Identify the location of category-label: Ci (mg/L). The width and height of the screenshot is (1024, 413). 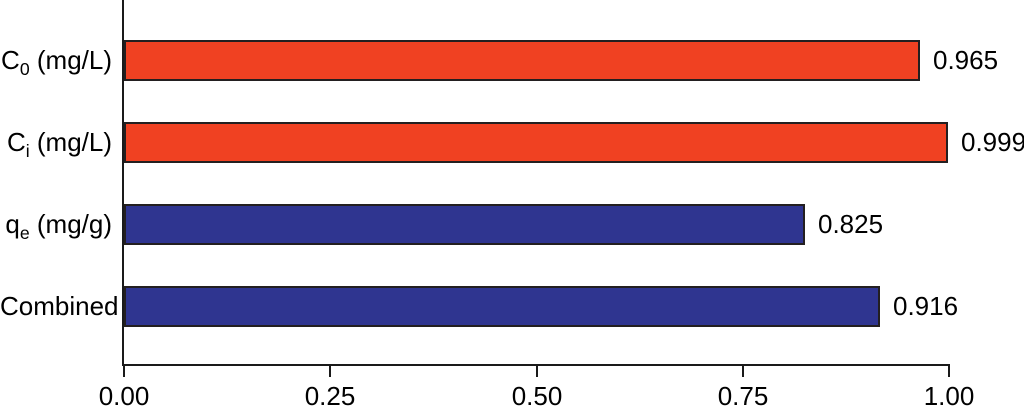
(59, 144).